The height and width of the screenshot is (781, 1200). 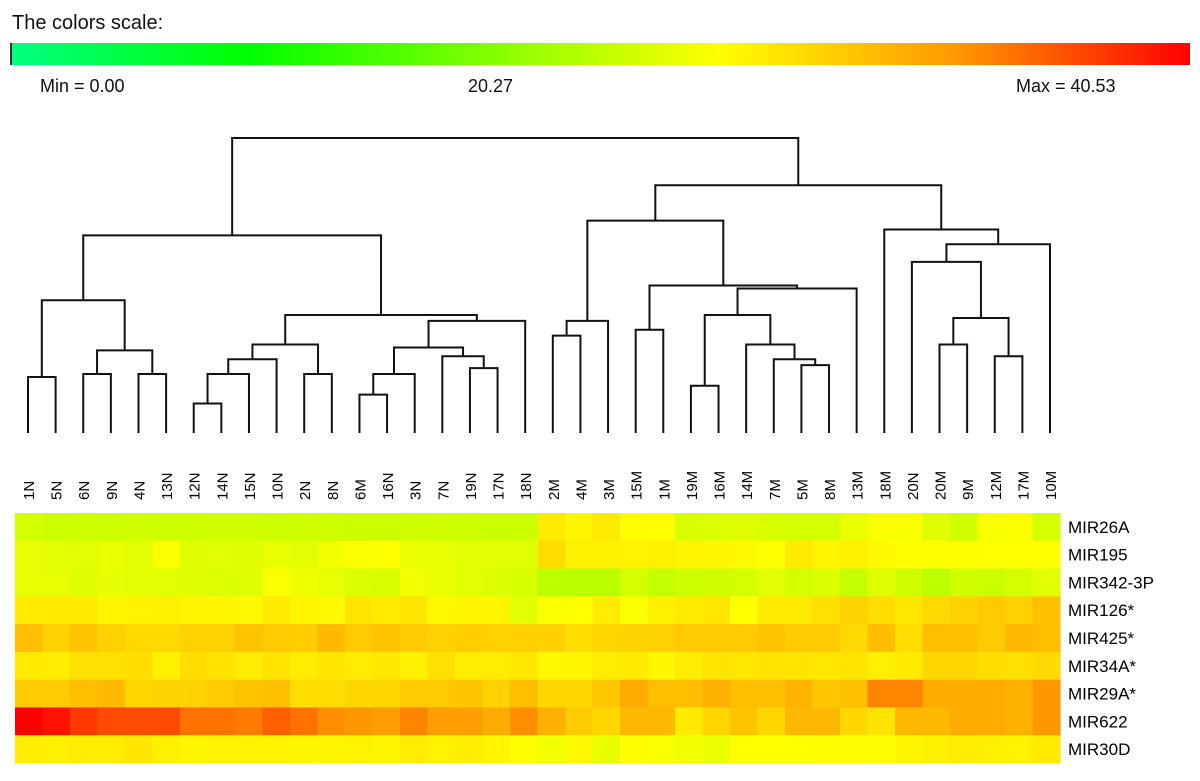 What do you see at coordinates (82, 86) in the screenshot?
I see `color-scale-min-label: Min = 0.00` at bounding box center [82, 86].